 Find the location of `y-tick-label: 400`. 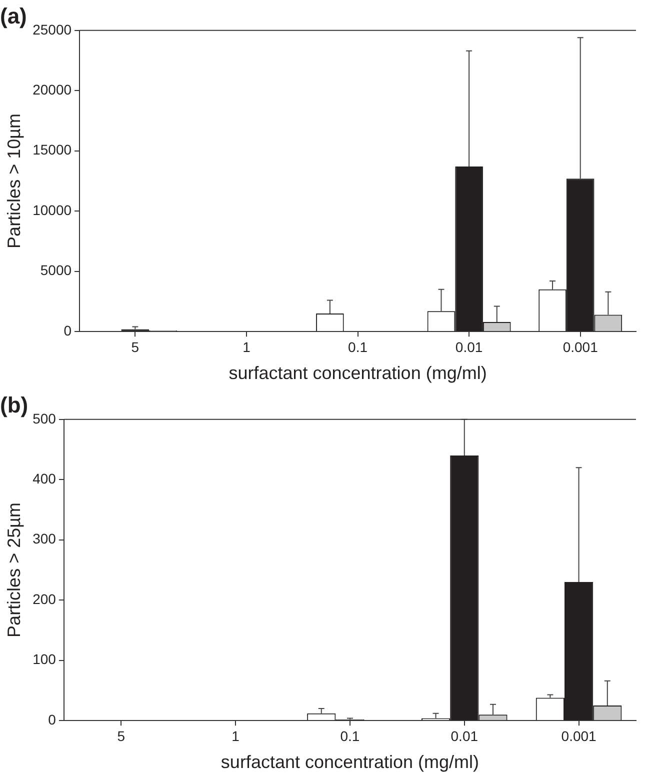

y-tick-label: 400 is located at coordinates (44, 478).